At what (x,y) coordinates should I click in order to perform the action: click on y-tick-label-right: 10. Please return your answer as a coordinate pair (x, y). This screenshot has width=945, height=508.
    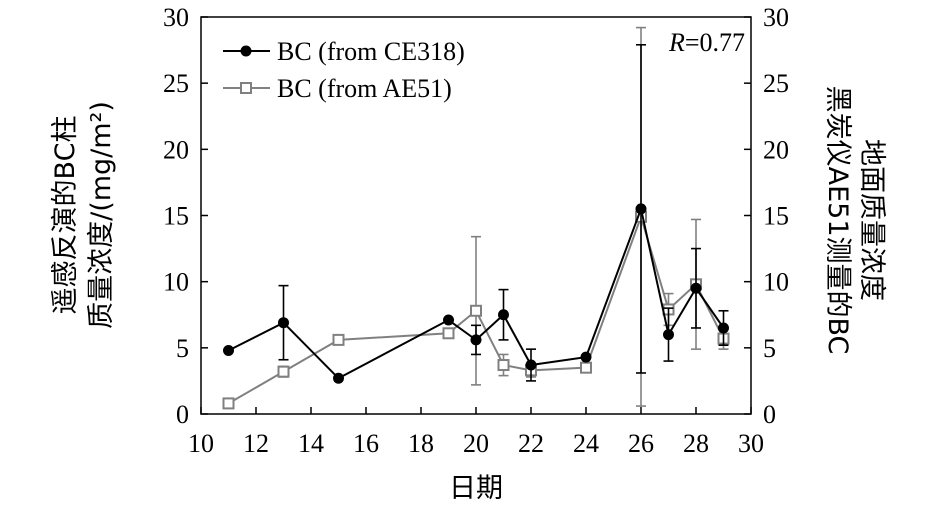
    Looking at the image, I should click on (776, 282).